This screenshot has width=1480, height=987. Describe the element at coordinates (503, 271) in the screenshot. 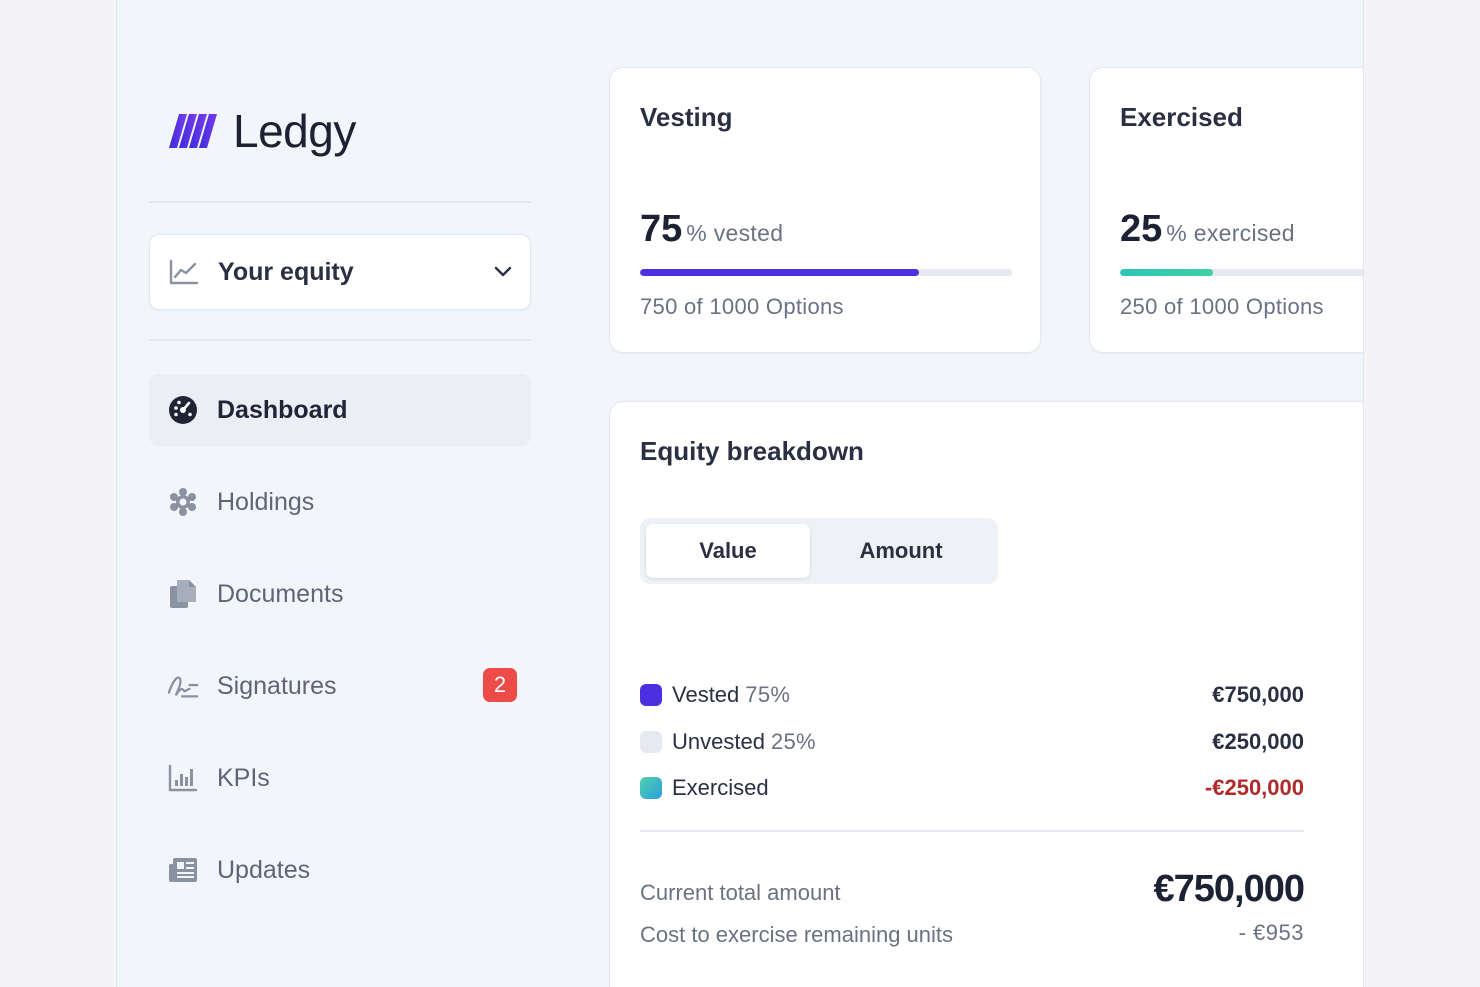

I see `chevron-down-icon` at that location.